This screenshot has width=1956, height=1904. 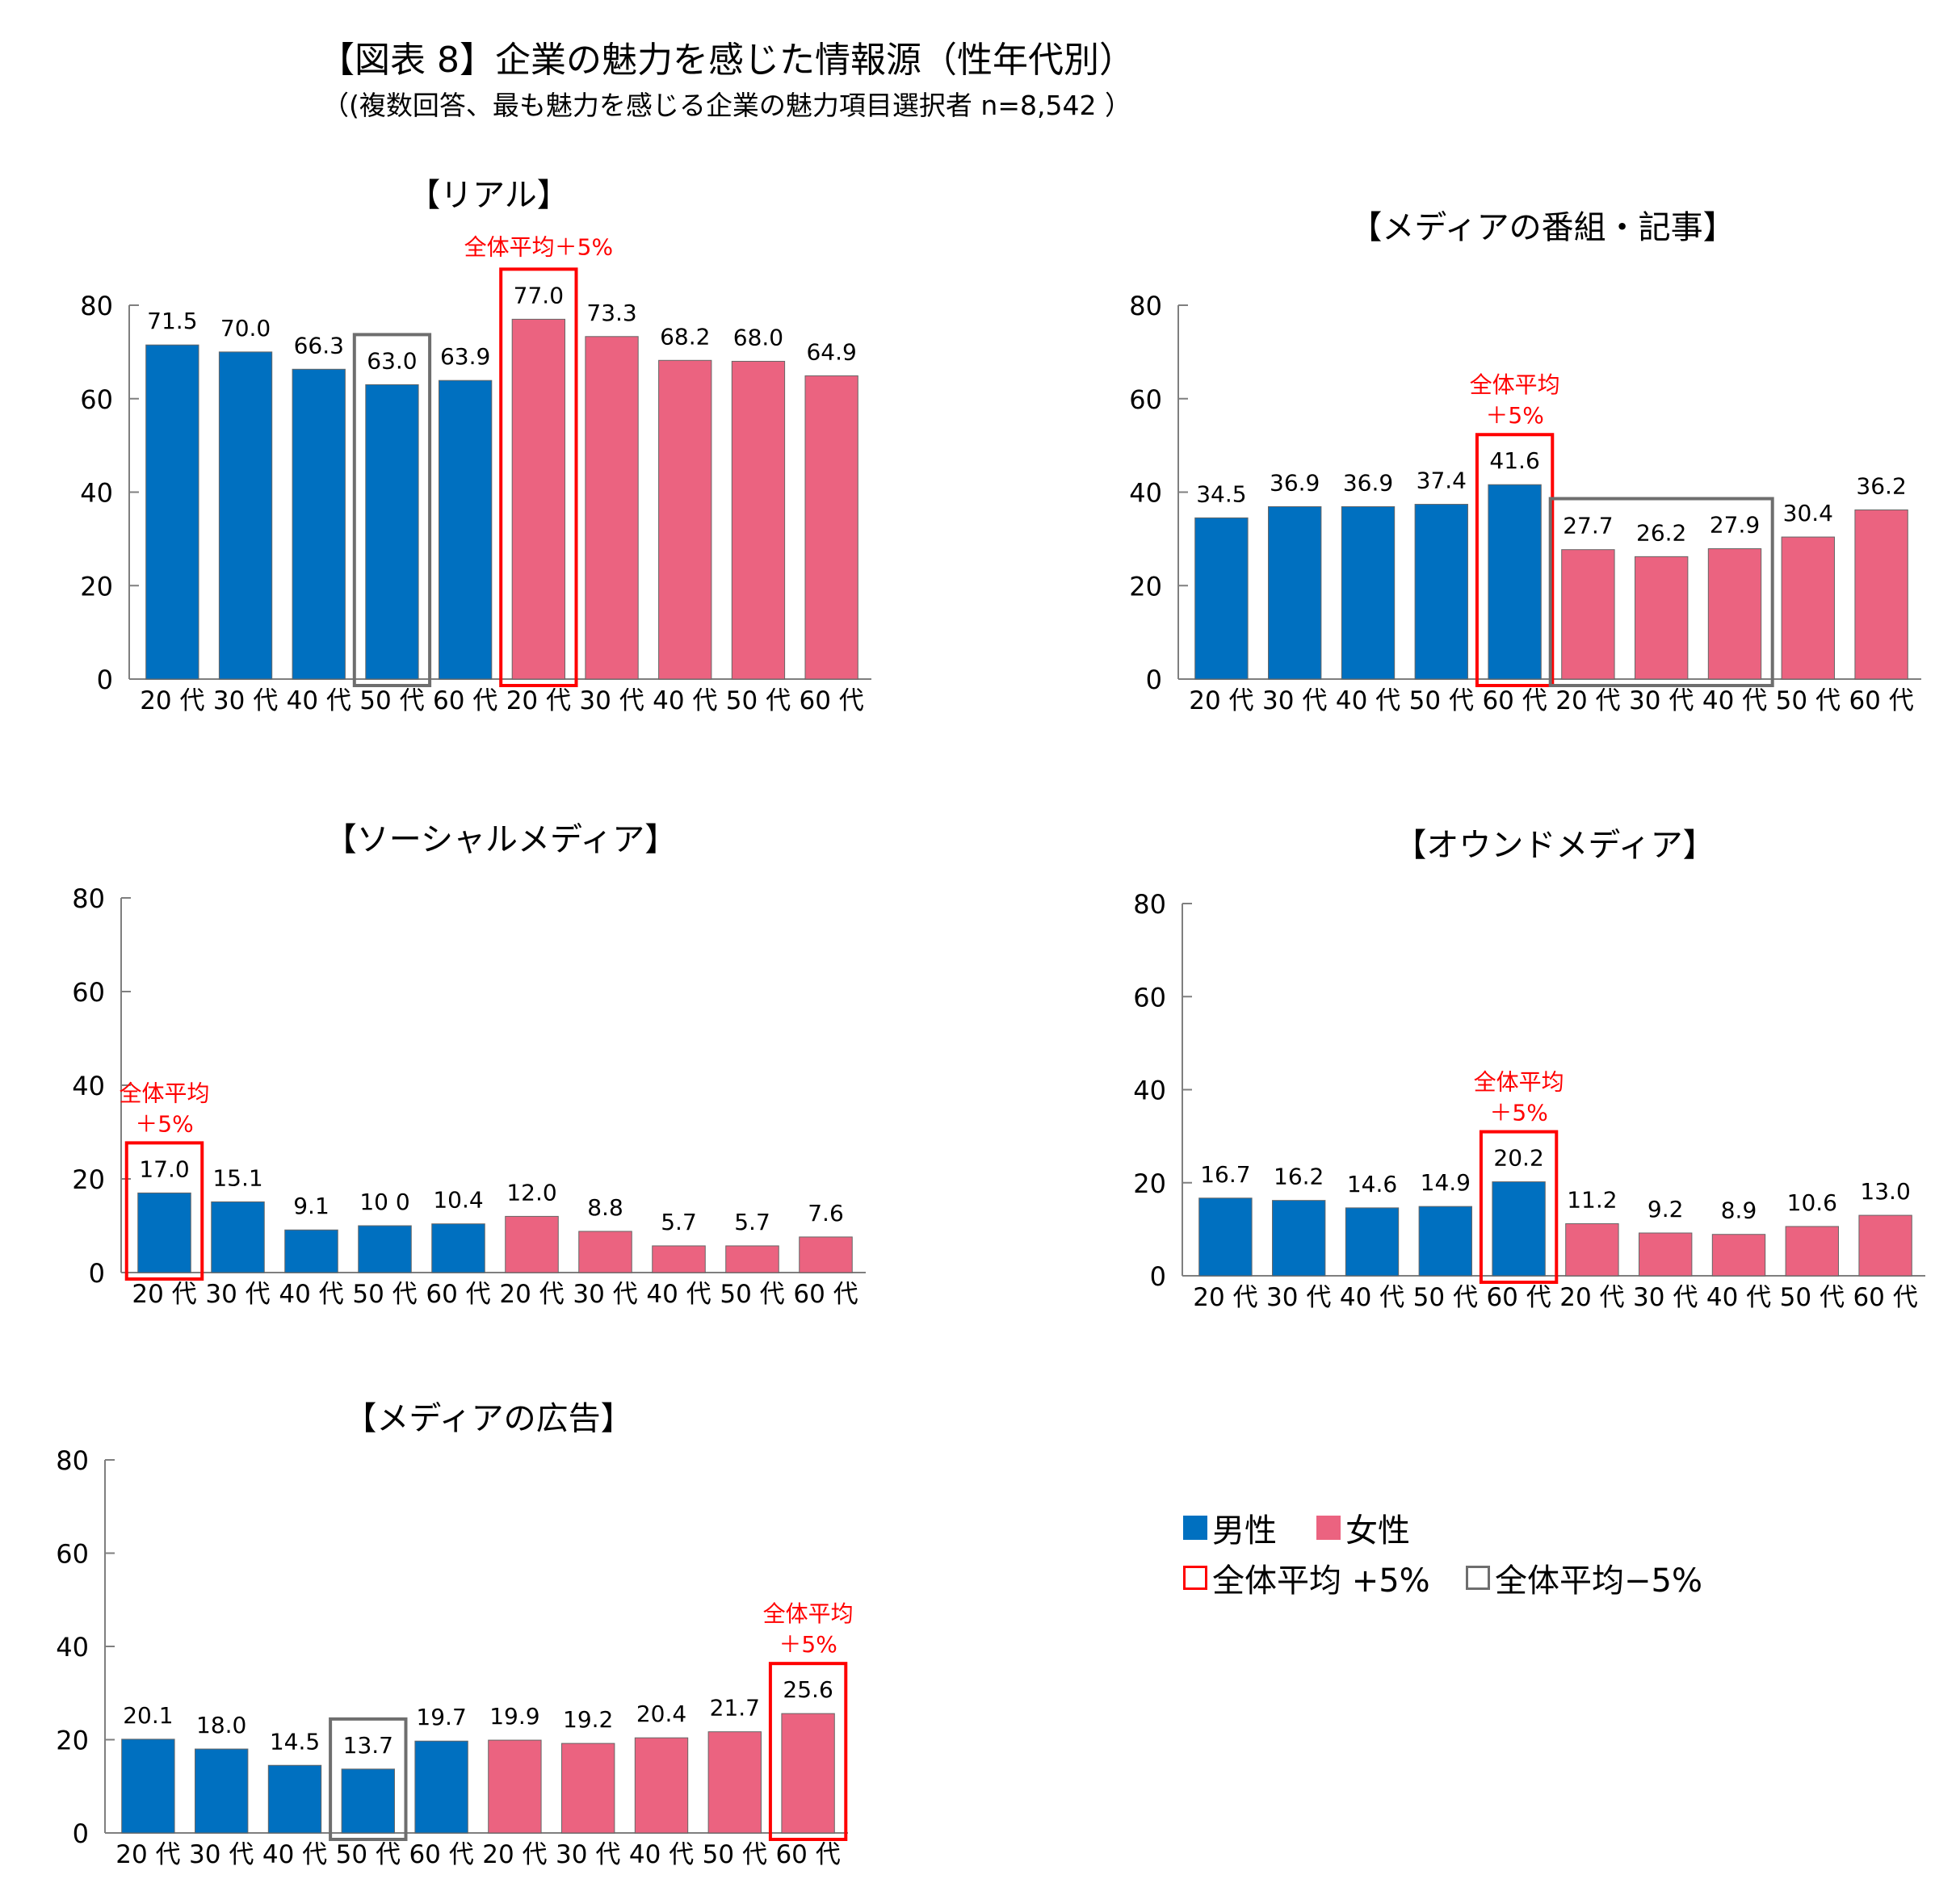 I want to click on data-label: 13.7, so click(x=368, y=1745).